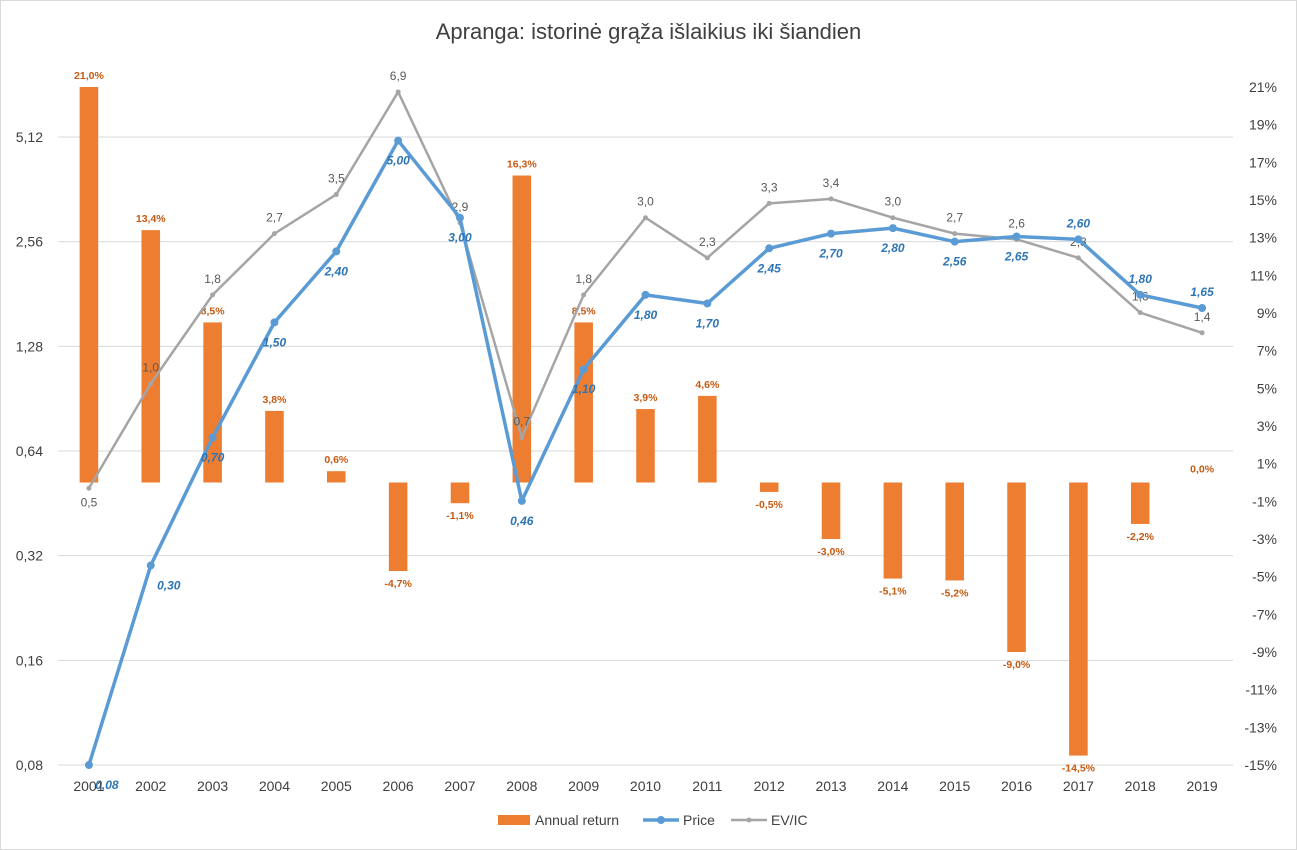  What do you see at coordinates (88, 786) in the screenshot?
I see `x-tick-label: 2001` at bounding box center [88, 786].